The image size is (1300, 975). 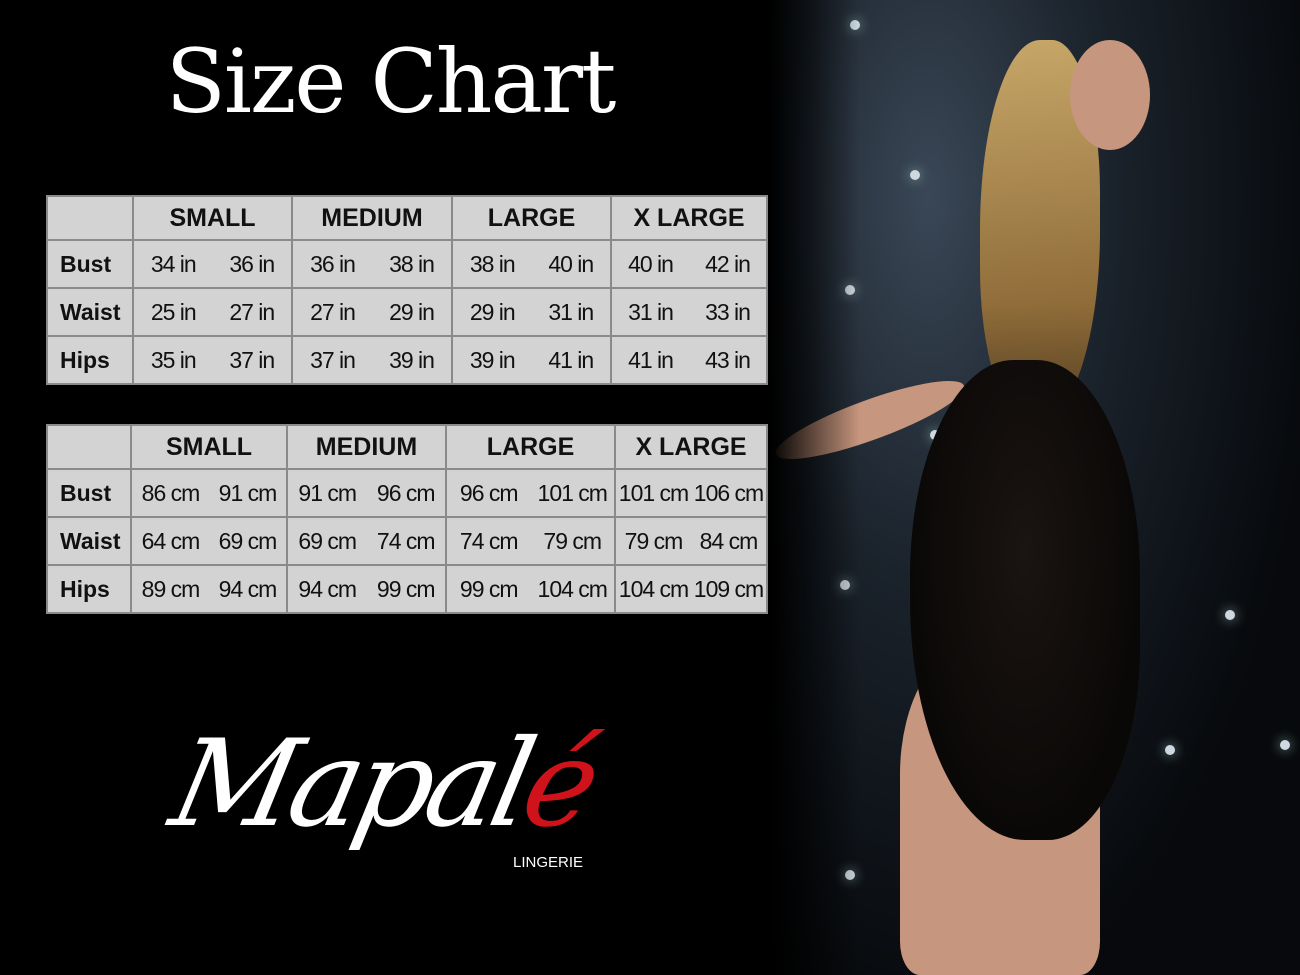 I want to click on size-range-cell: 37 in 39 in, so click(x=372, y=360).